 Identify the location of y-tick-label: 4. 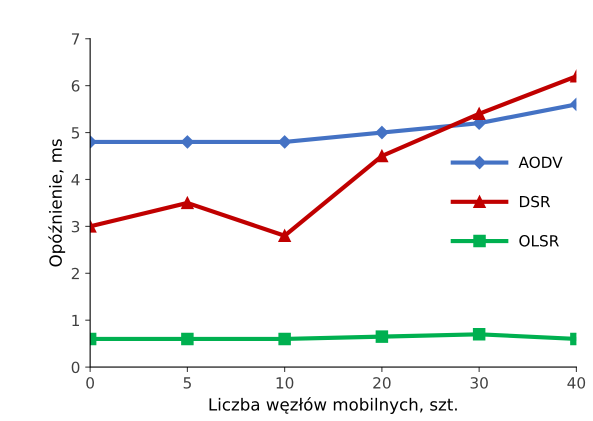
(75, 180).